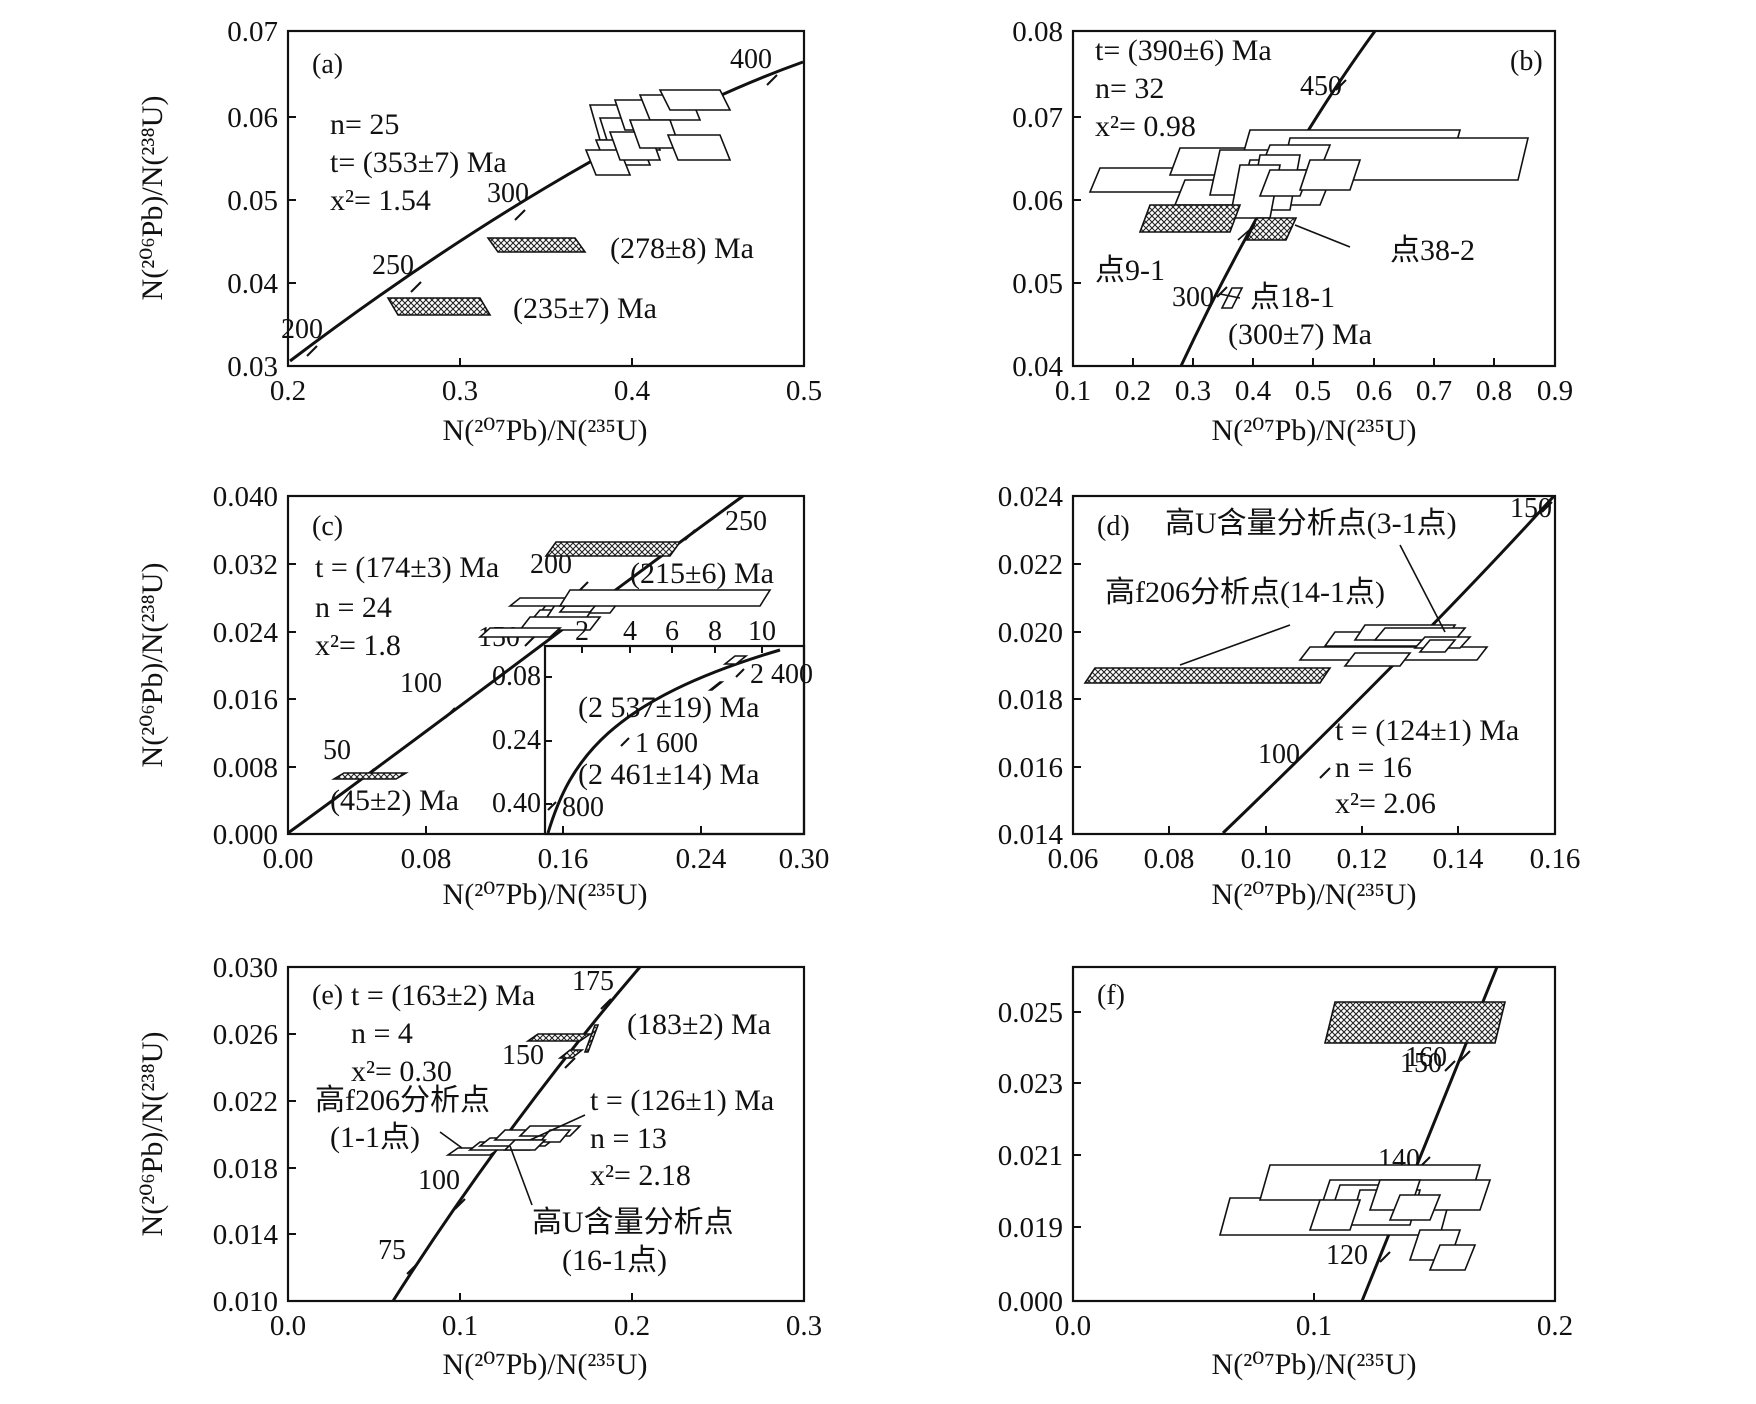 The width and height of the screenshot is (1756, 1404). Describe the element at coordinates (245, 1169) in the screenshot. I see `y-tick-label: 0.018` at that location.